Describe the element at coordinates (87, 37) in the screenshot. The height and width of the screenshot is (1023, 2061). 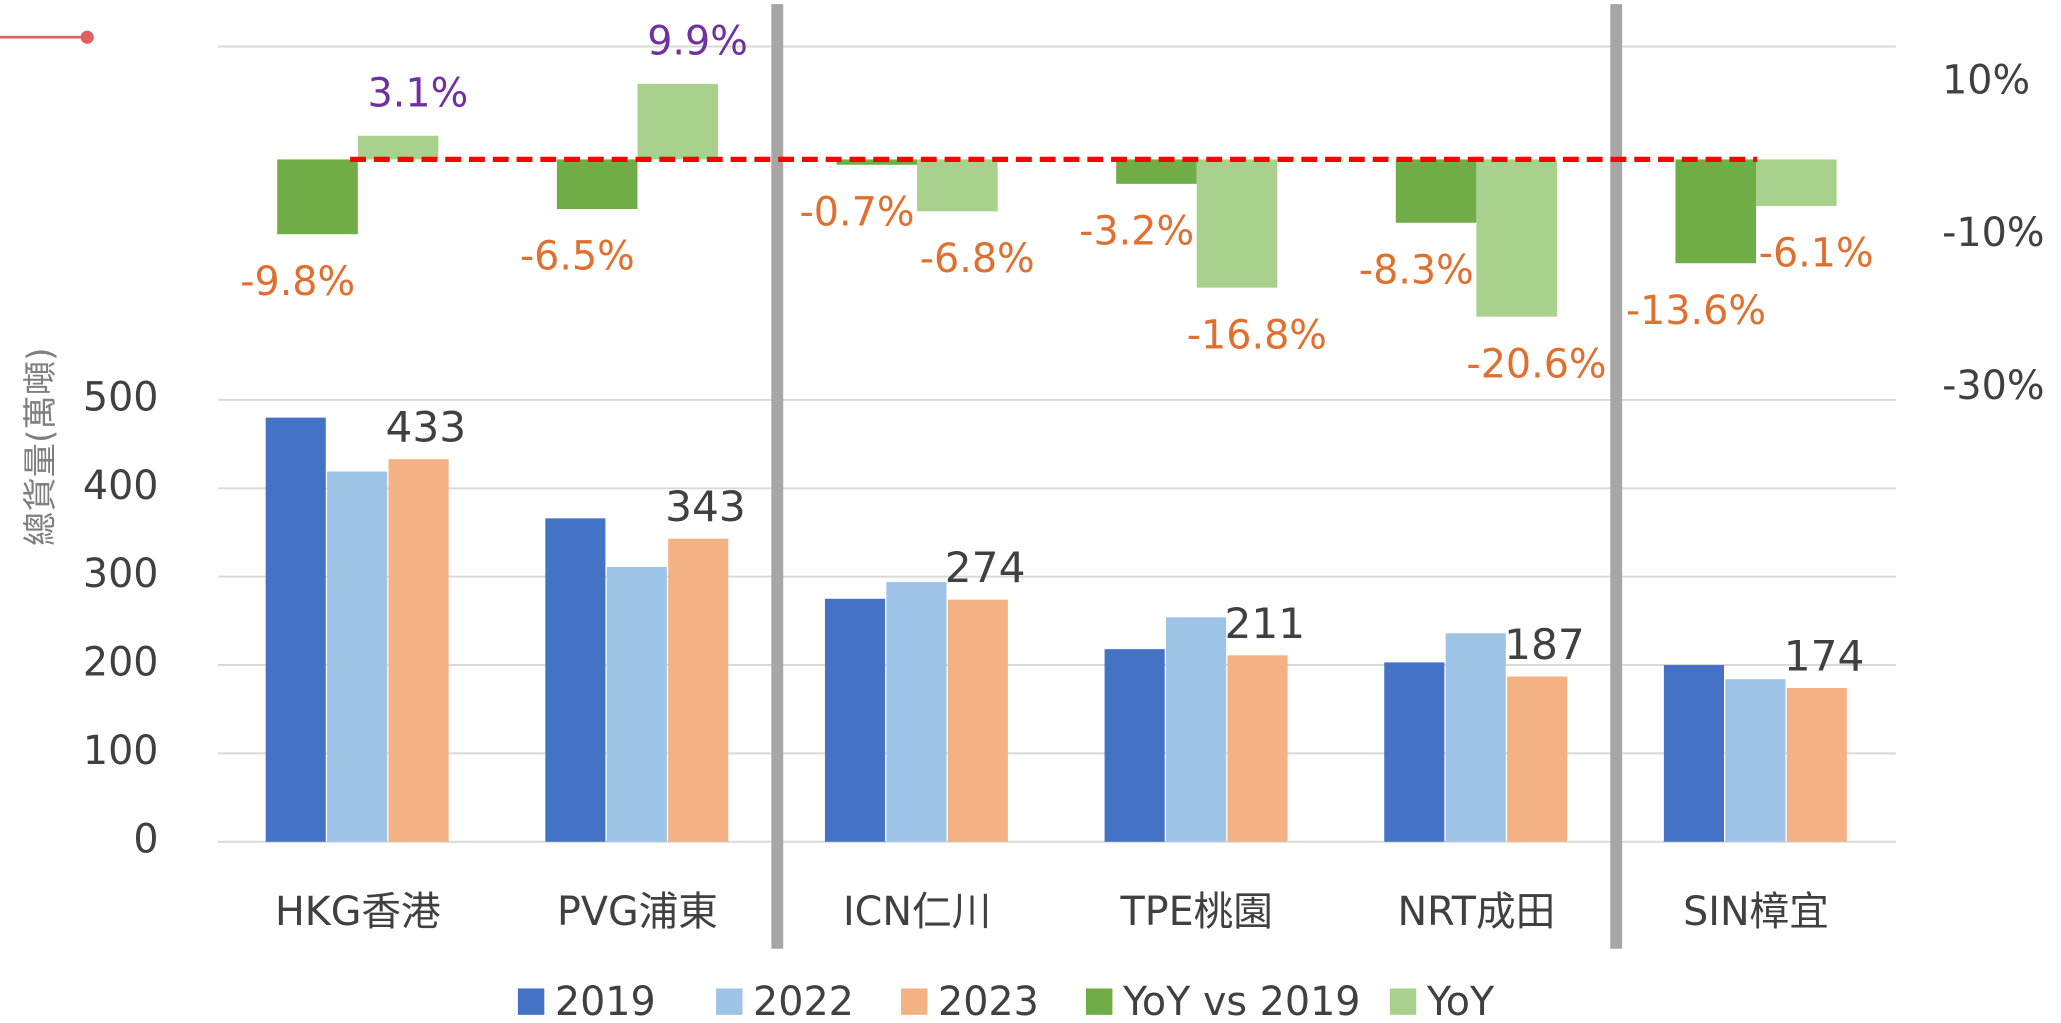
I see `decoration-dot` at that location.